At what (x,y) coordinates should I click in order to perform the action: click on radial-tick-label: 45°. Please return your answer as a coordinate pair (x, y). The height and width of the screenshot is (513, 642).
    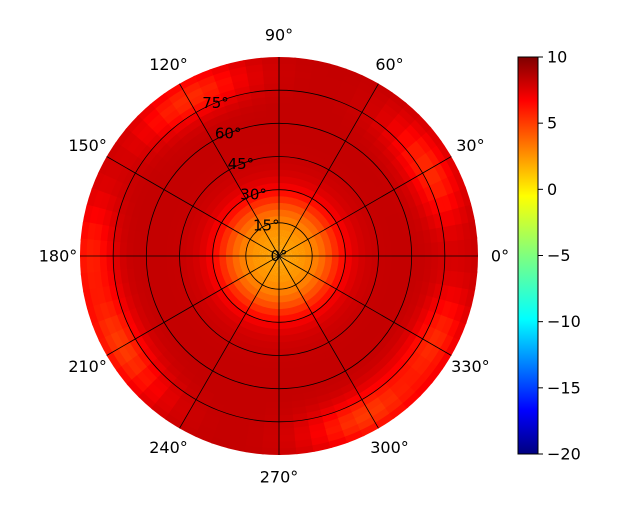
    Looking at the image, I should click on (241, 164).